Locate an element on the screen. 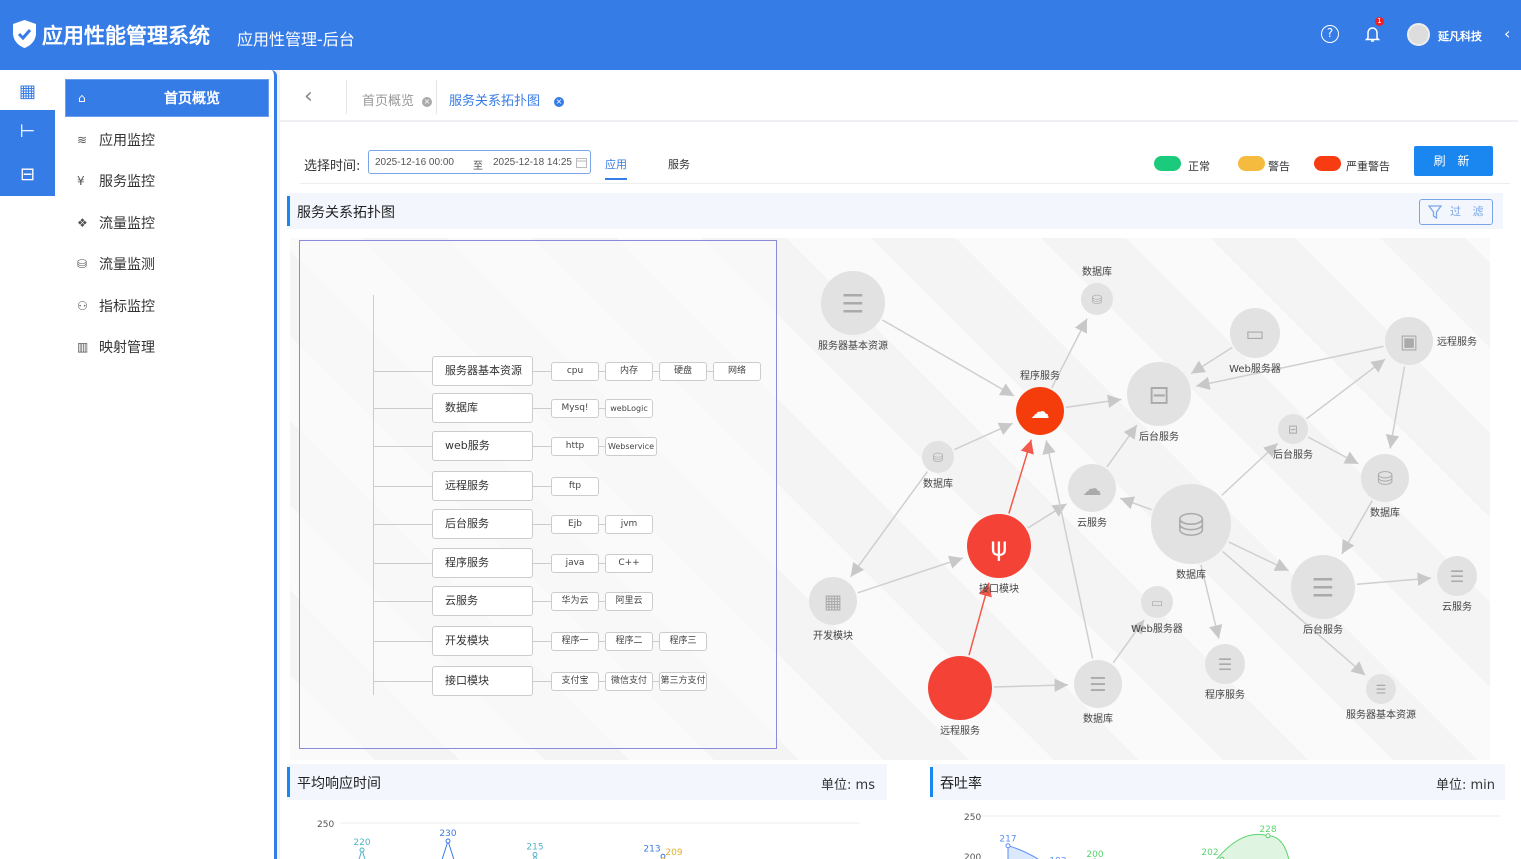 The height and width of the screenshot is (859, 1521). topology-node: ψ 接口模块 is located at coordinates (999, 554).